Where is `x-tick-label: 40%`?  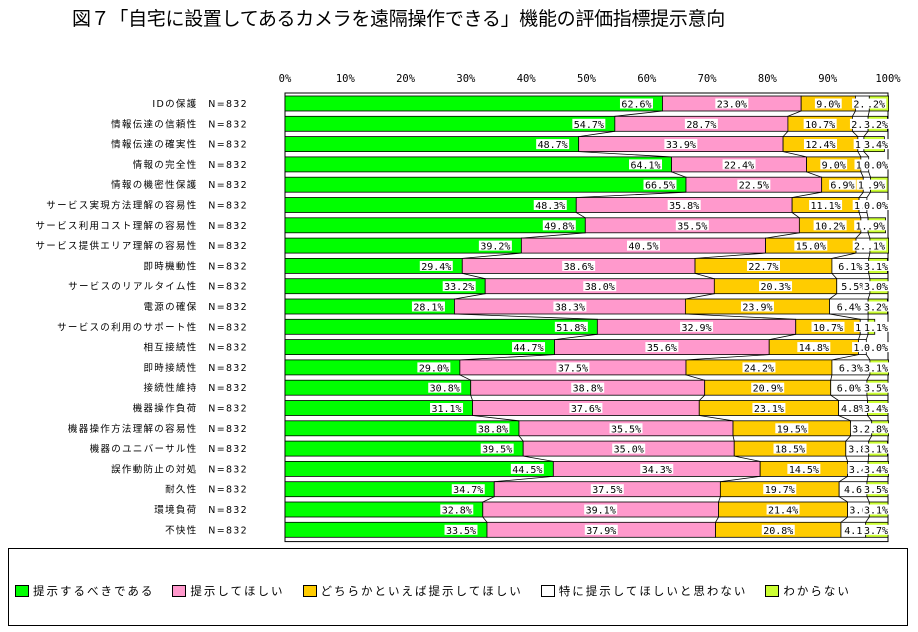 x-tick-label: 40% is located at coordinates (527, 79).